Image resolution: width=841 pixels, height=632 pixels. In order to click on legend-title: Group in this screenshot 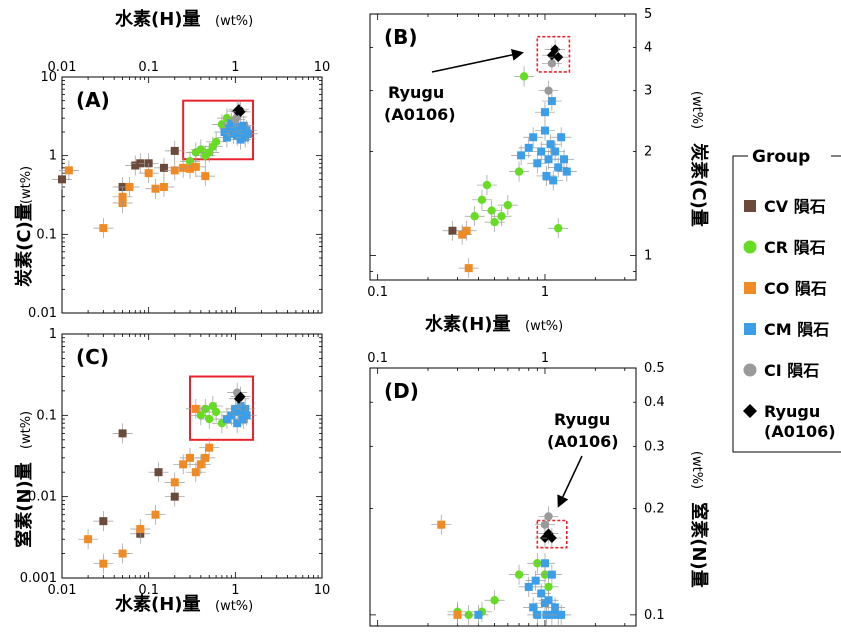, I will do `click(781, 157)`.